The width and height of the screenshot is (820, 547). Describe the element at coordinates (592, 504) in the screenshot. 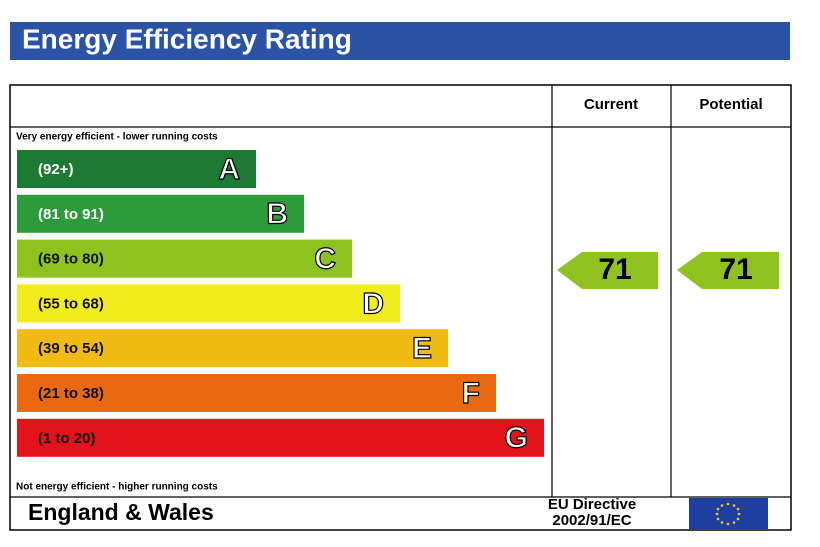

I see `footer-directive: EU Directive` at that location.